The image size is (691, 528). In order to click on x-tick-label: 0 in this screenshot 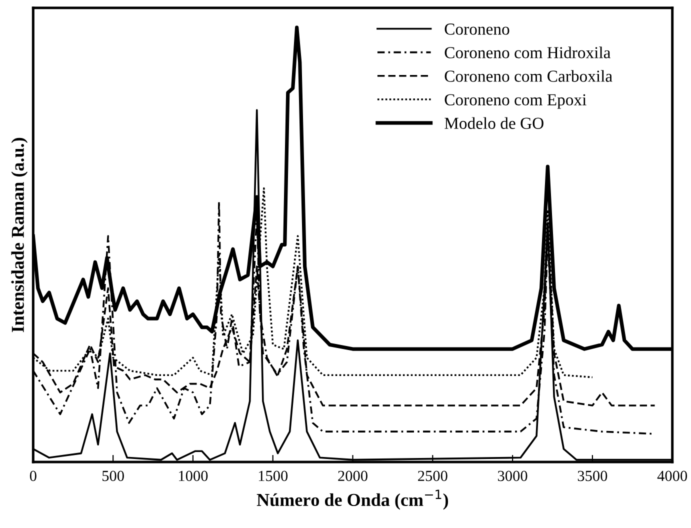, I will do `click(33, 476)`.